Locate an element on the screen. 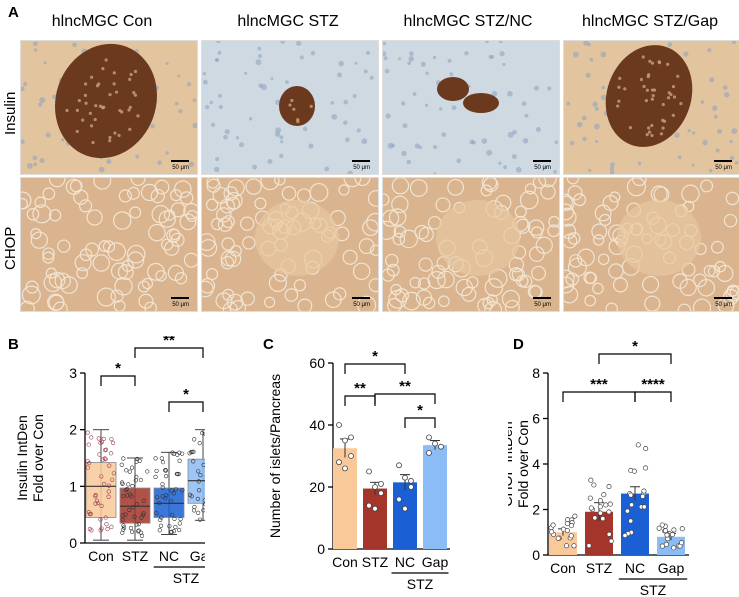  insulin-micrograph-3: 50 μm is located at coordinates (471, 107).